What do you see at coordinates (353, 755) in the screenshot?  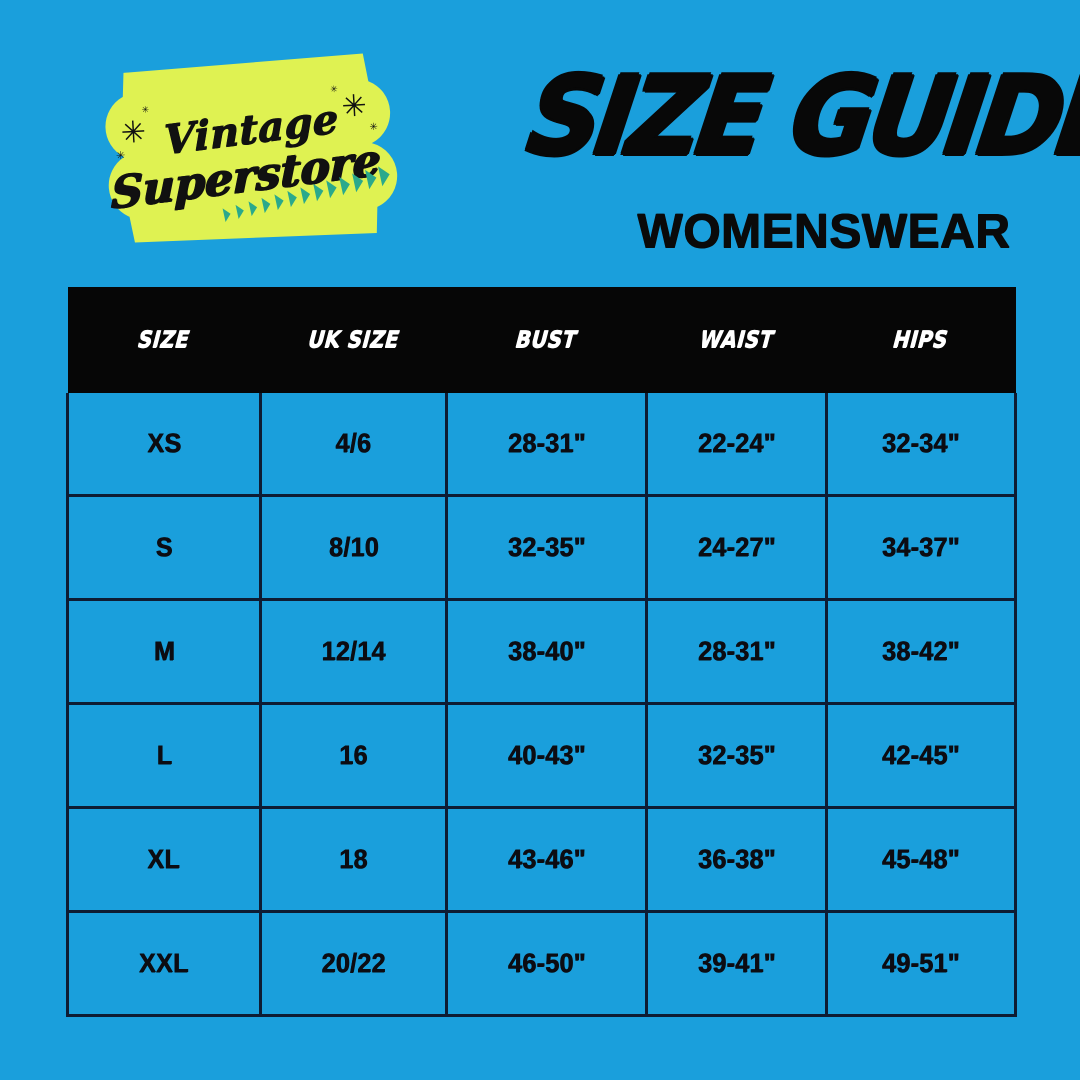 I see `cell-uk-size: 16` at bounding box center [353, 755].